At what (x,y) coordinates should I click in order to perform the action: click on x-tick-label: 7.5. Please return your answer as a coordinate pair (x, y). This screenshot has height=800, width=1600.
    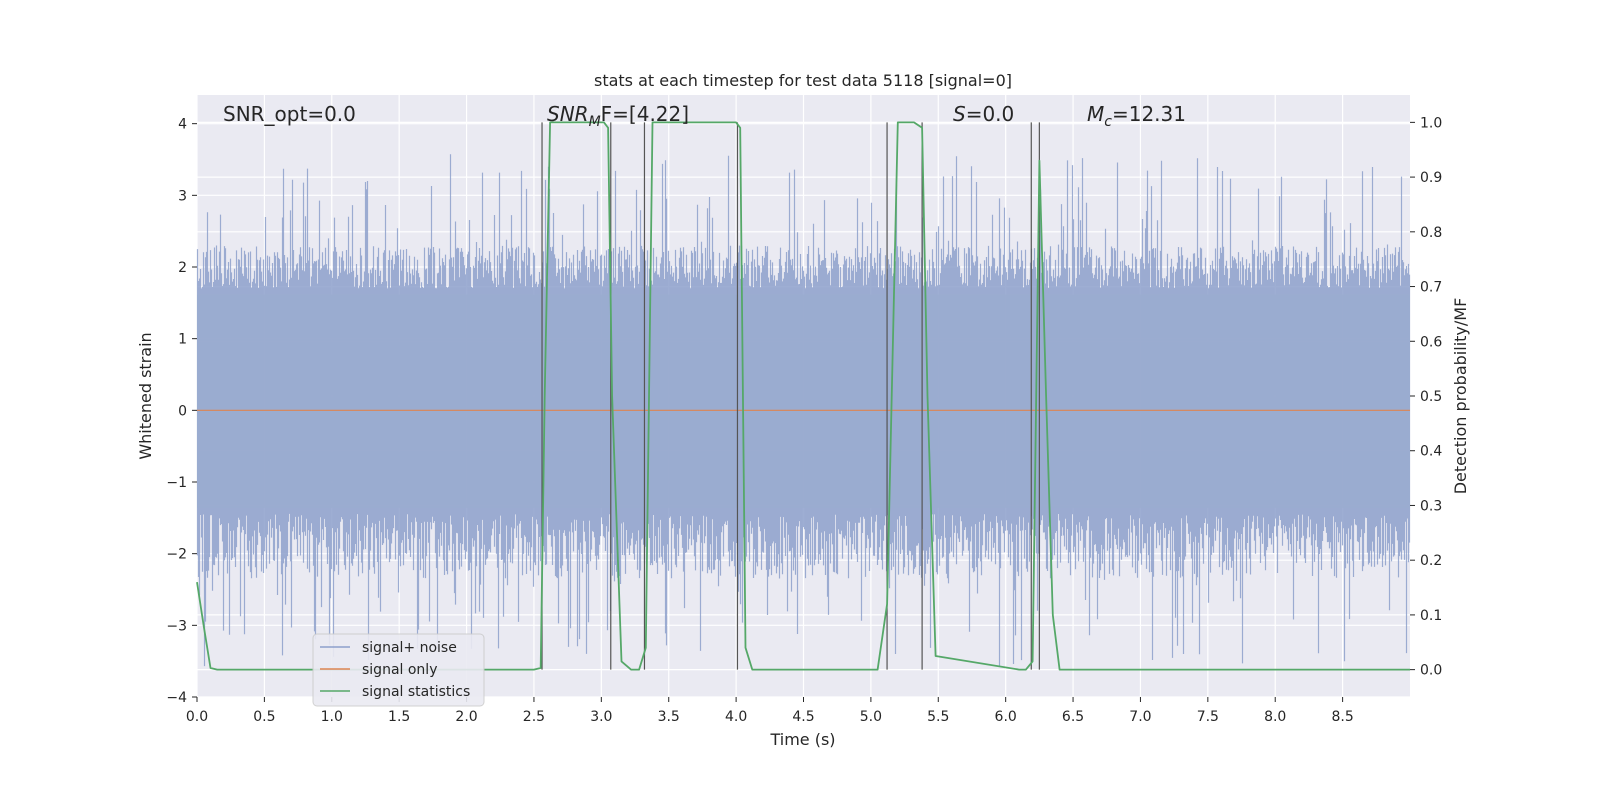
    Looking at the image, I should click on (1208, 717).